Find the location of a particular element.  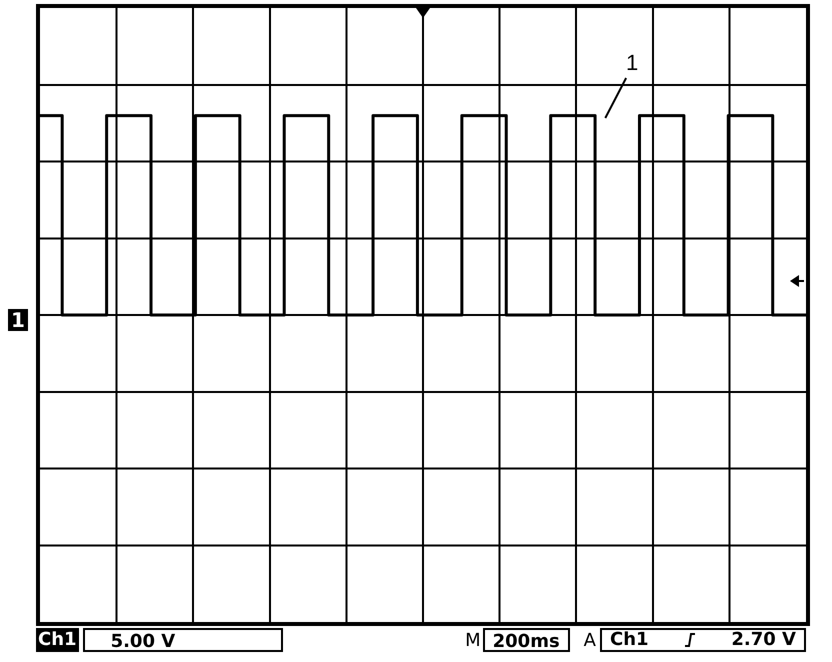

text: A is located at coordinates (590, 640).